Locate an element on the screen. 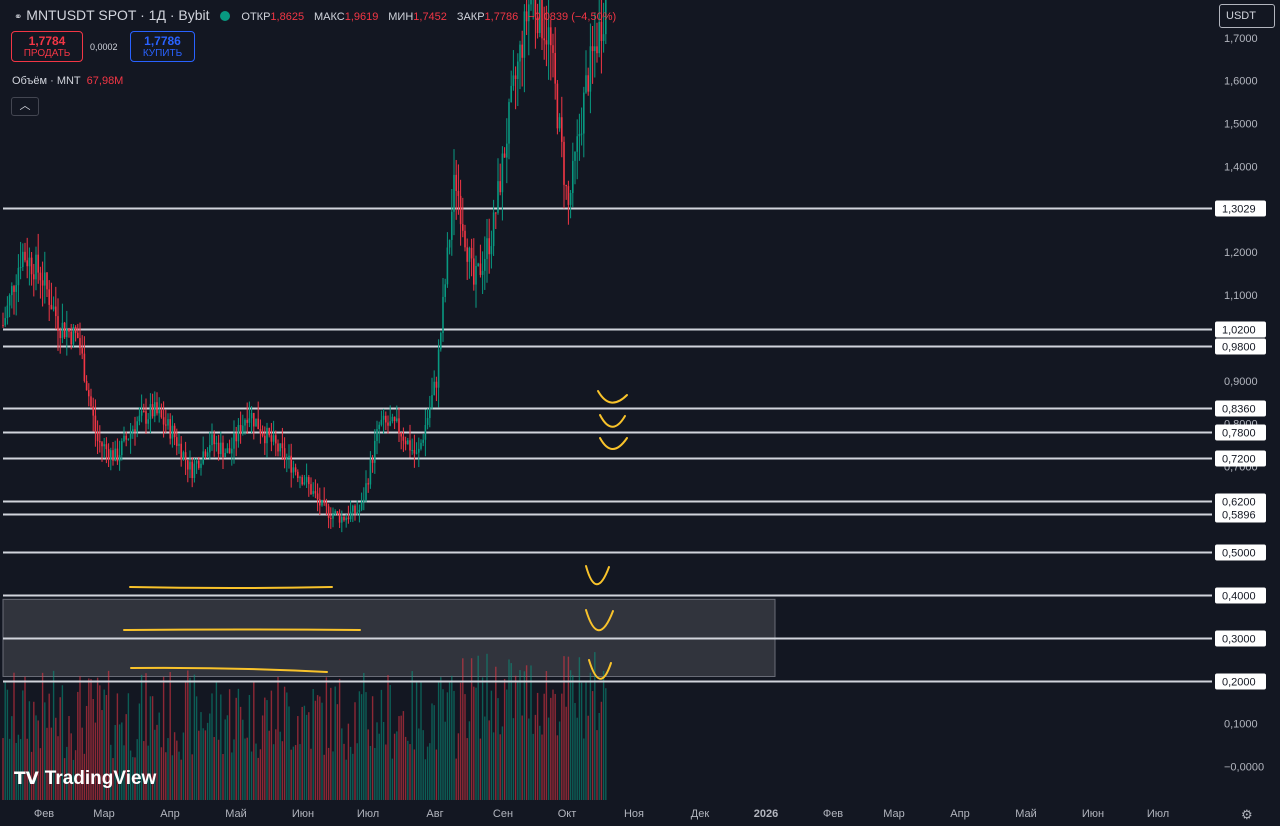 This screenshot has width=1280, height=826. volume-legend: Объём · MNT 67,98M is located at coordinates (67, 81).